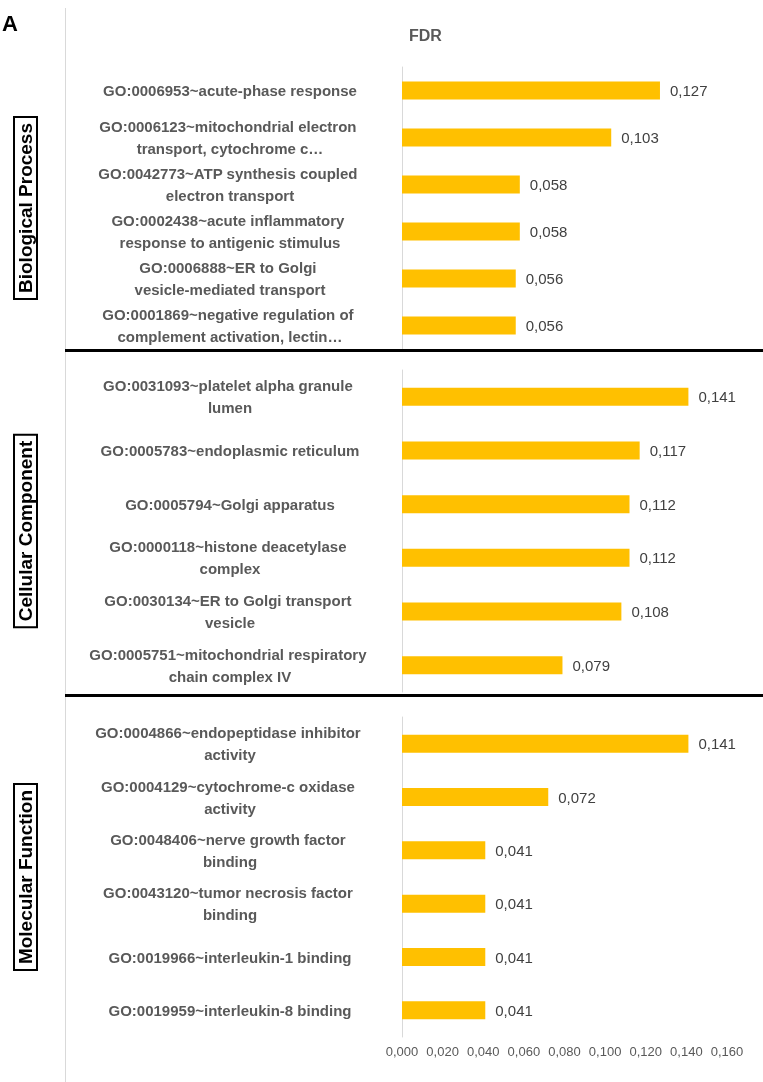 The height and width of the screenshot is (1082, 763). Describe the element at coordinates (524, 1051) in the screenshot. I see `x-tick-label: 0,060` at that location.